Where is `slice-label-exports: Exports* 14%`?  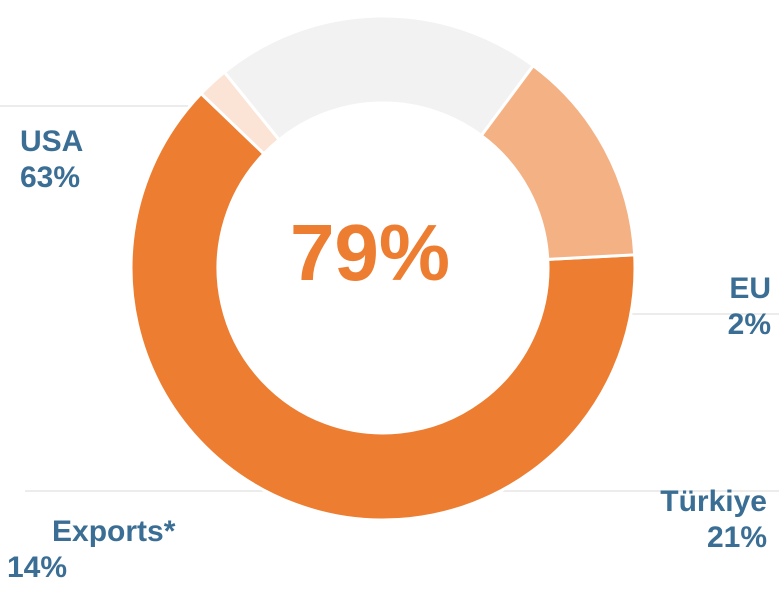 slice-label-exports: Exports* 14% is located at coordinates (91, 550).